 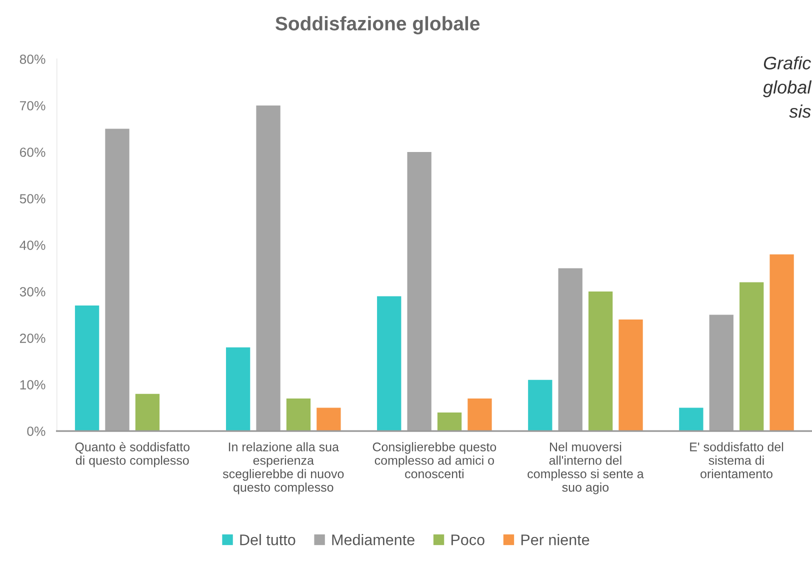 I want to click on annotation: global, so click(x=787, y=89).